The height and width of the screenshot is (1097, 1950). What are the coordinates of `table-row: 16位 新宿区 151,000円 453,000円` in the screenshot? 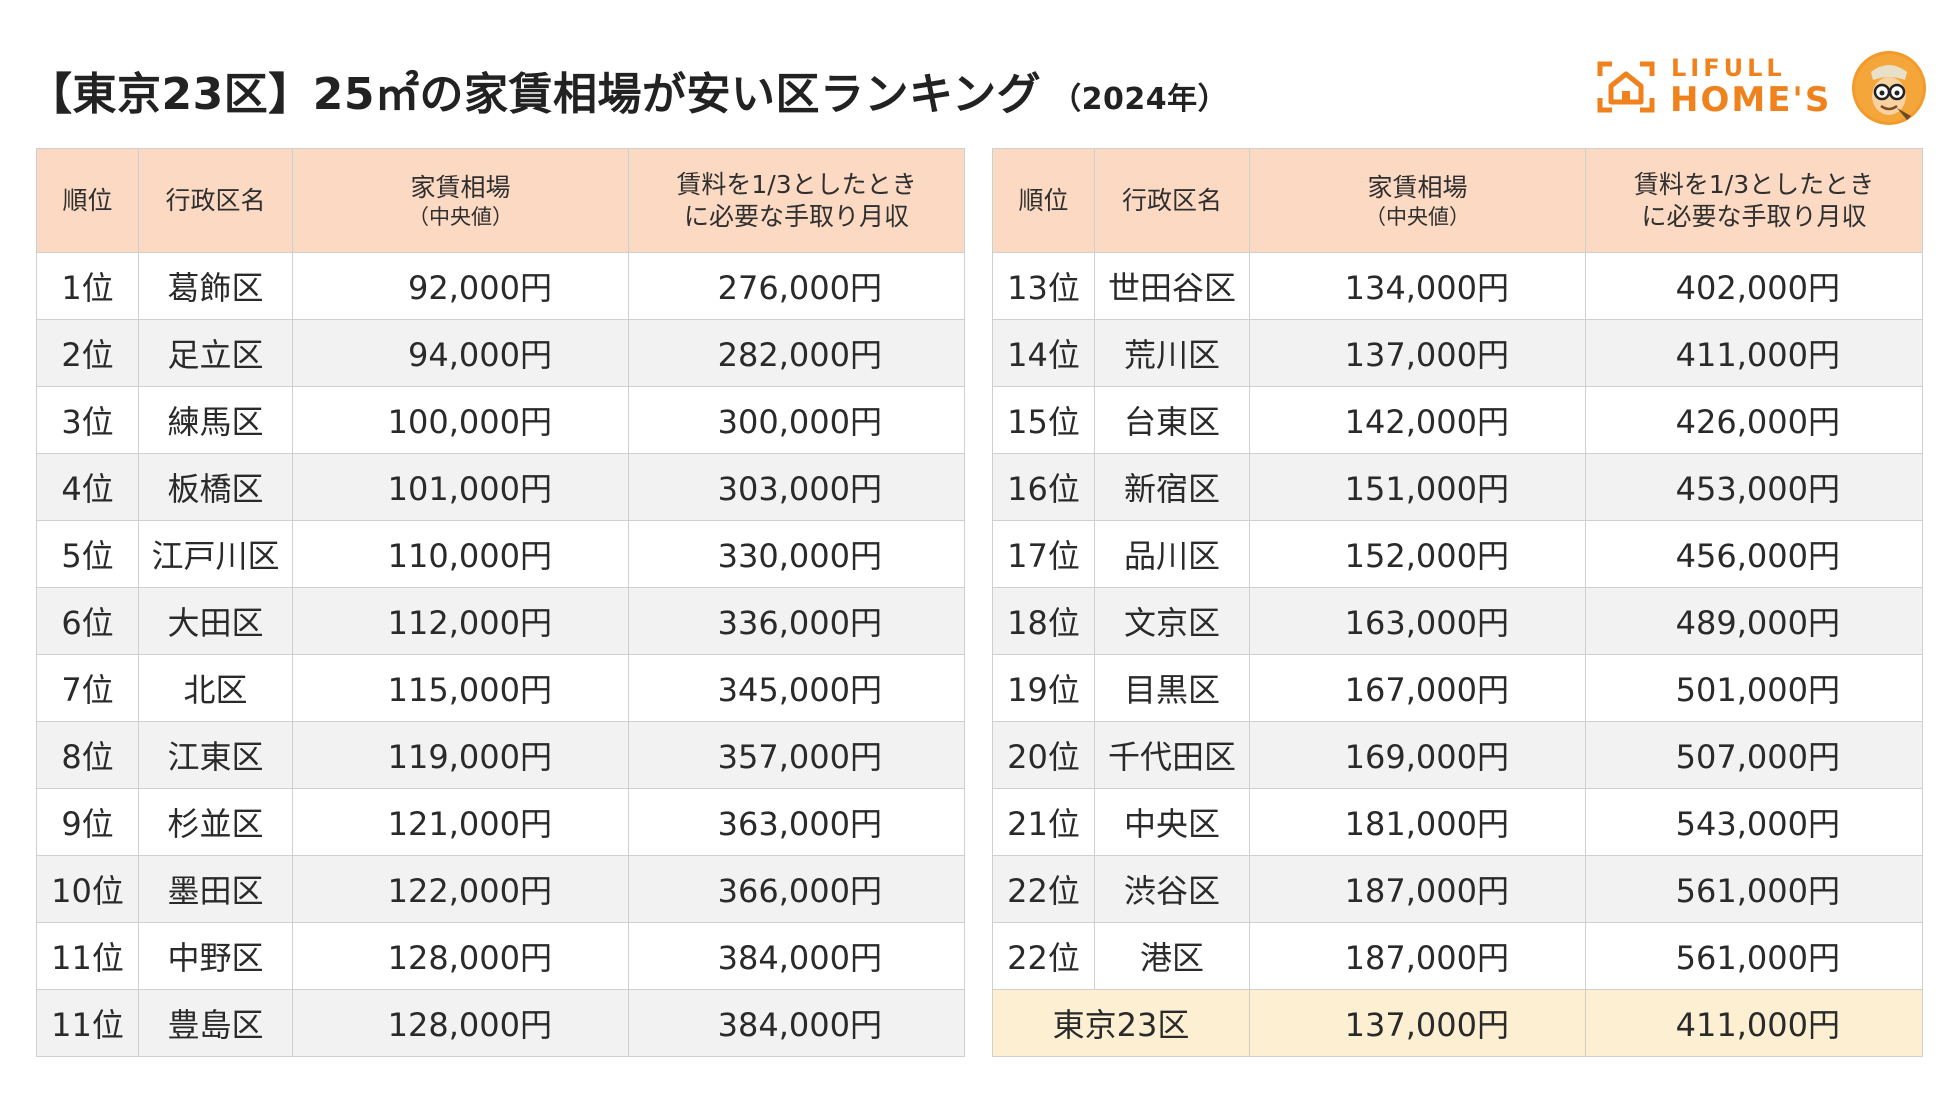 It's located at (1457, 487).